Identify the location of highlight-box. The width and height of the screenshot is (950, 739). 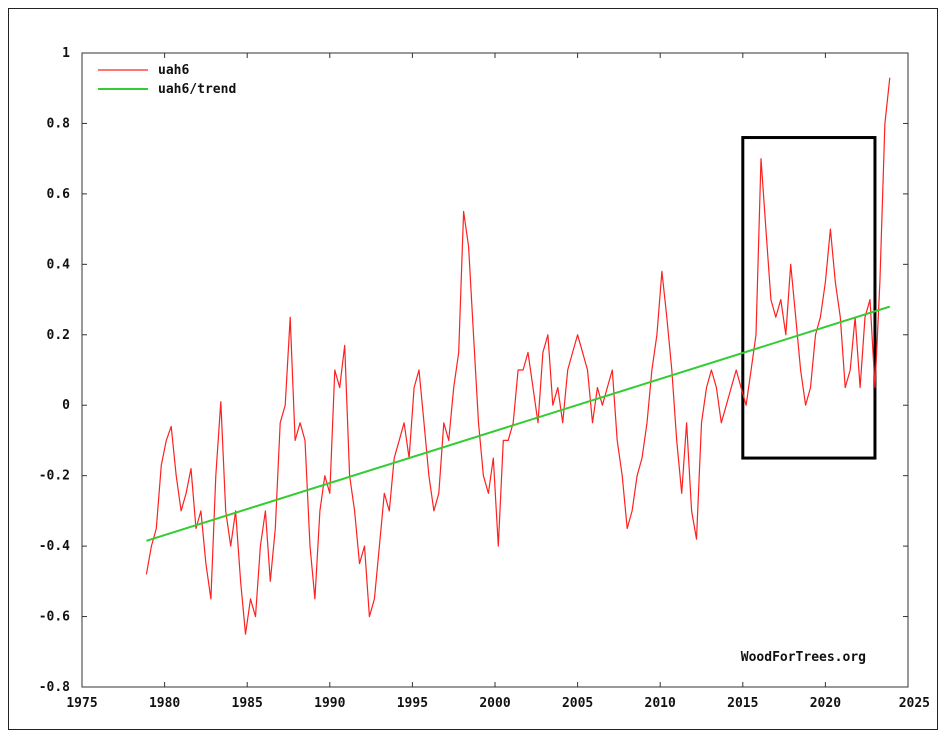
(809, 298).